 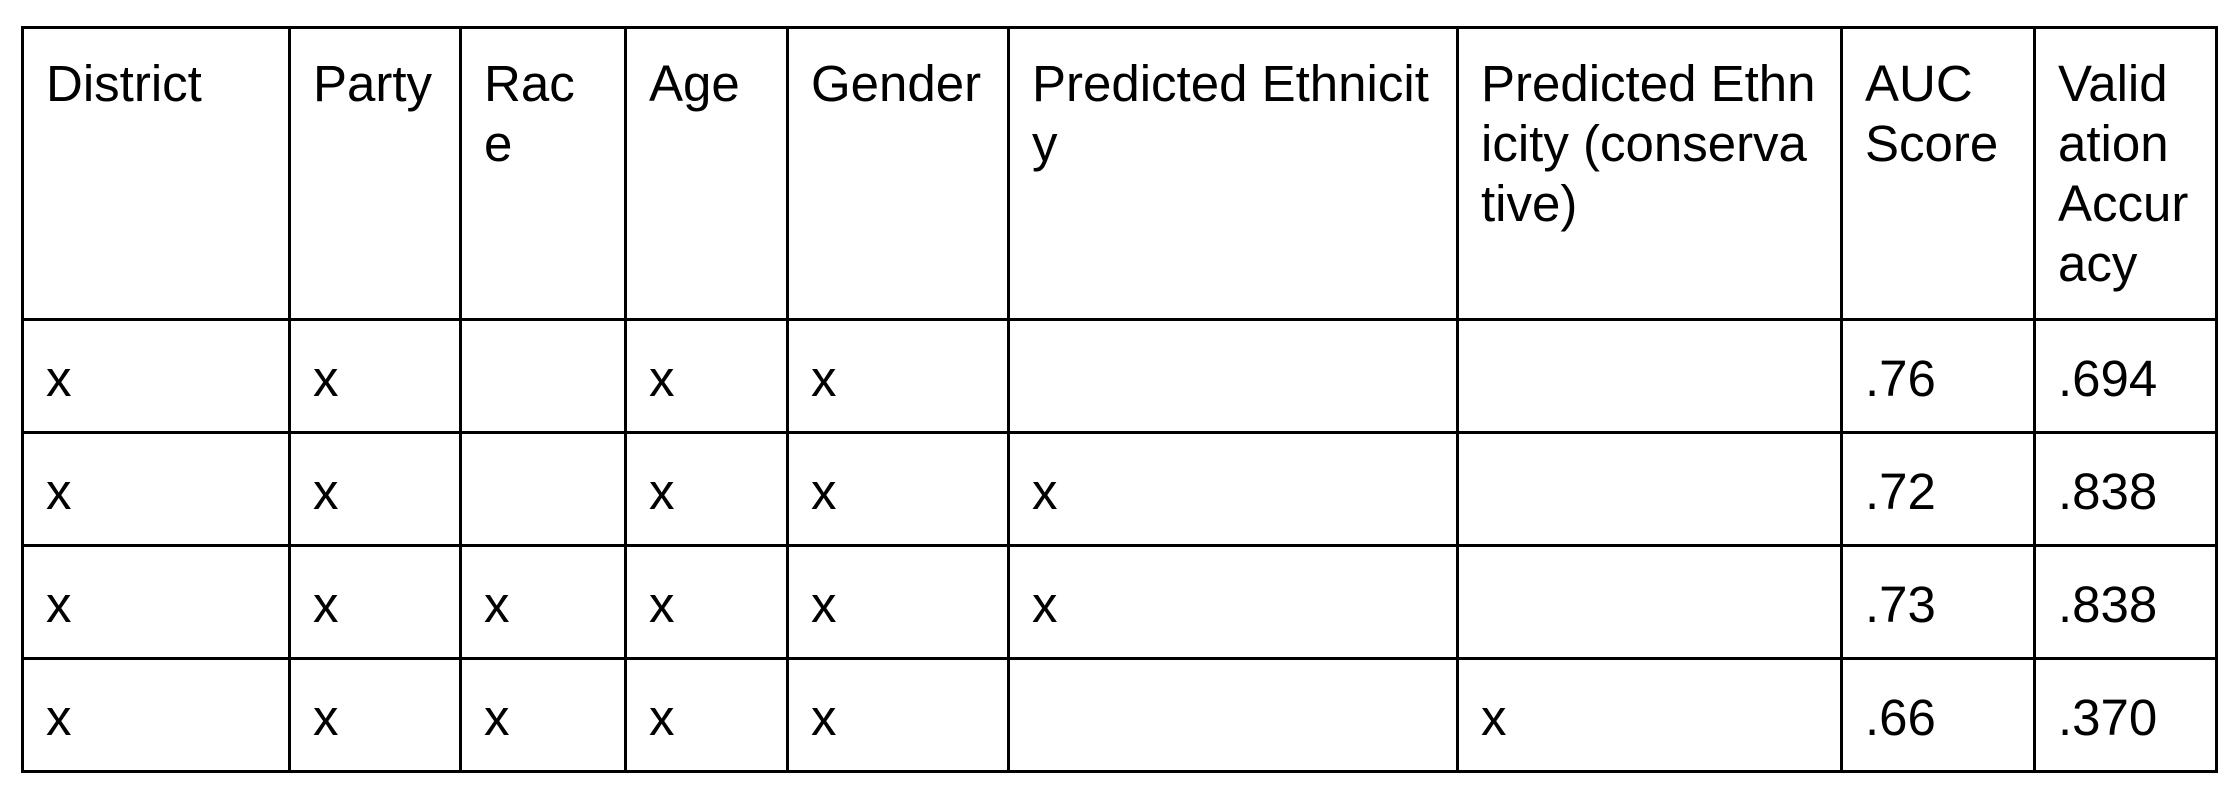 I want to click on cell-validation-accuracy: .694, so click(x=2125, y=376).